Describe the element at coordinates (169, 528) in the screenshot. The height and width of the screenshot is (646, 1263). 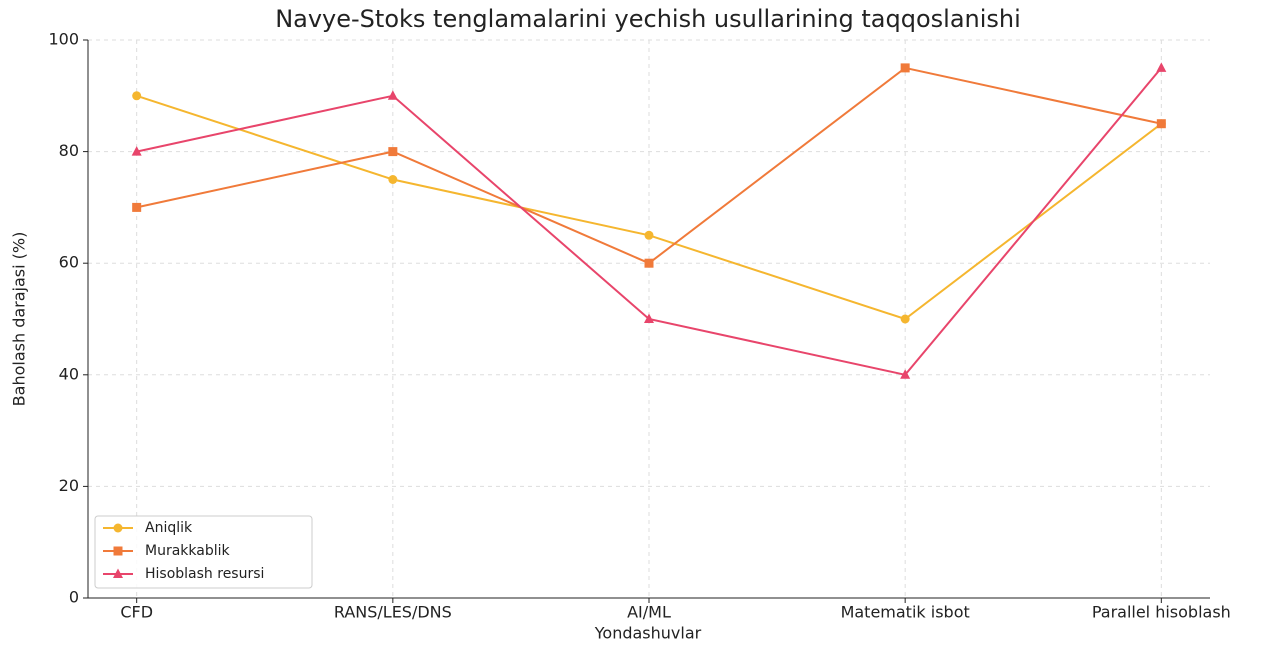
I see `legend-label: Aniqlik` at that location.